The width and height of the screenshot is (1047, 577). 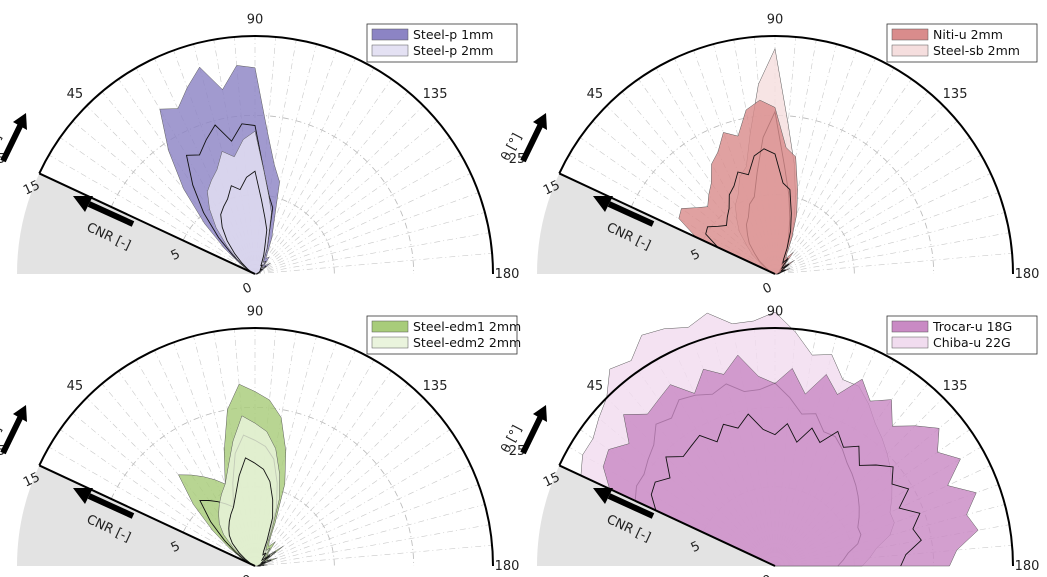 What do you see at coordinates (968, 34) in the screenshot?
I see `legend-label: Niti-u 2mm` at bounding box center [968, 34].